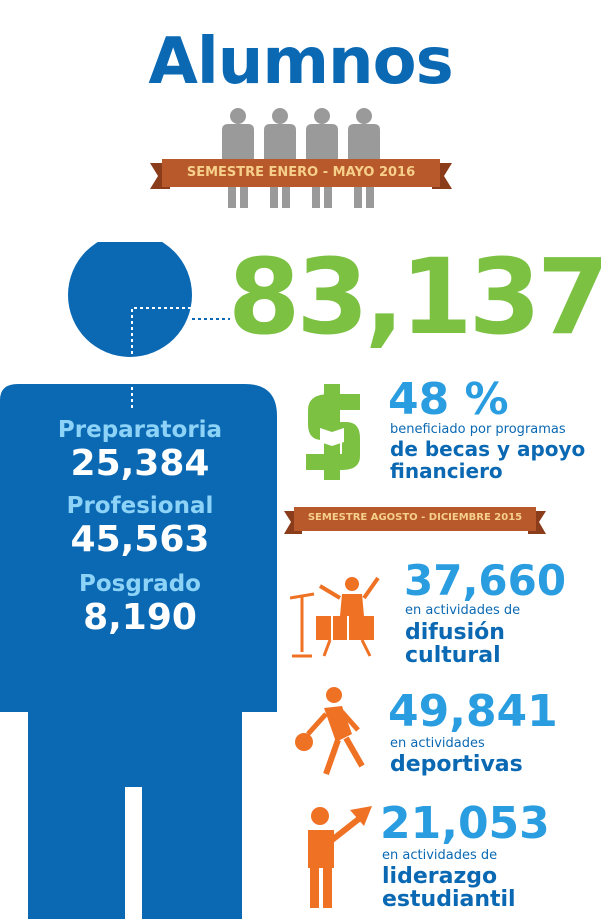 This screenshot has height=923, width=601. What do you see at coordinates (448, 399) in the screenshot?
I see `scholarship-percent: 48 %` at bounding box center [448, 399].